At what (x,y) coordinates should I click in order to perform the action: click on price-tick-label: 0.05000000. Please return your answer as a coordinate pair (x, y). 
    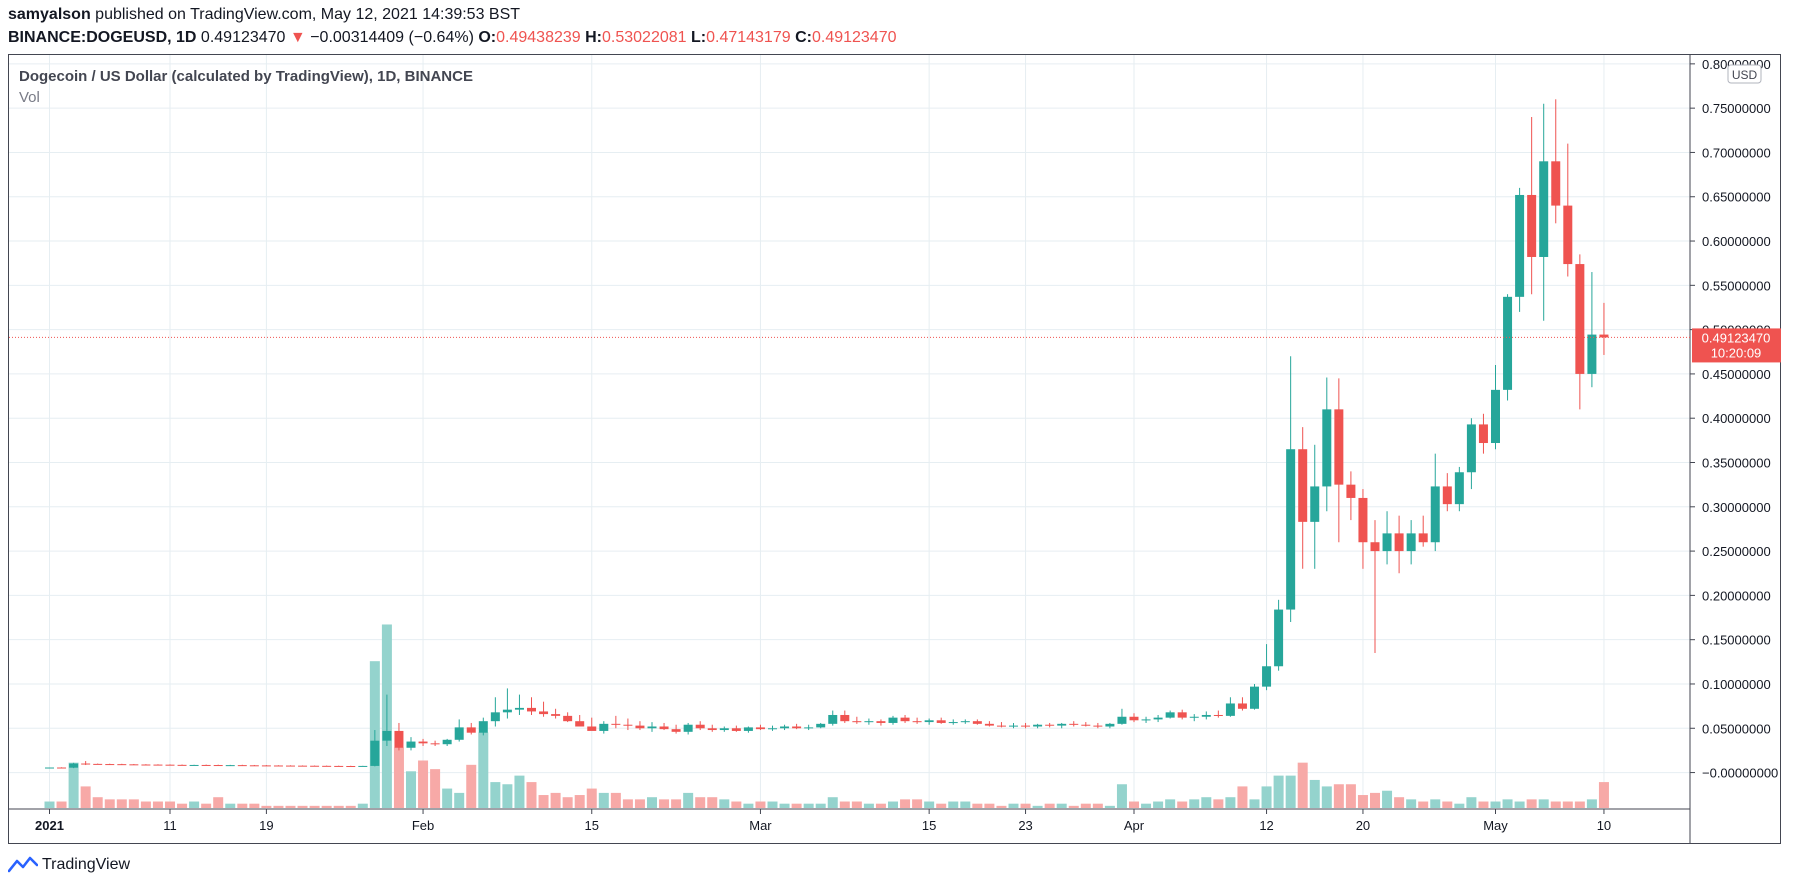
    Looking at the image, I should click on (1736, 728).